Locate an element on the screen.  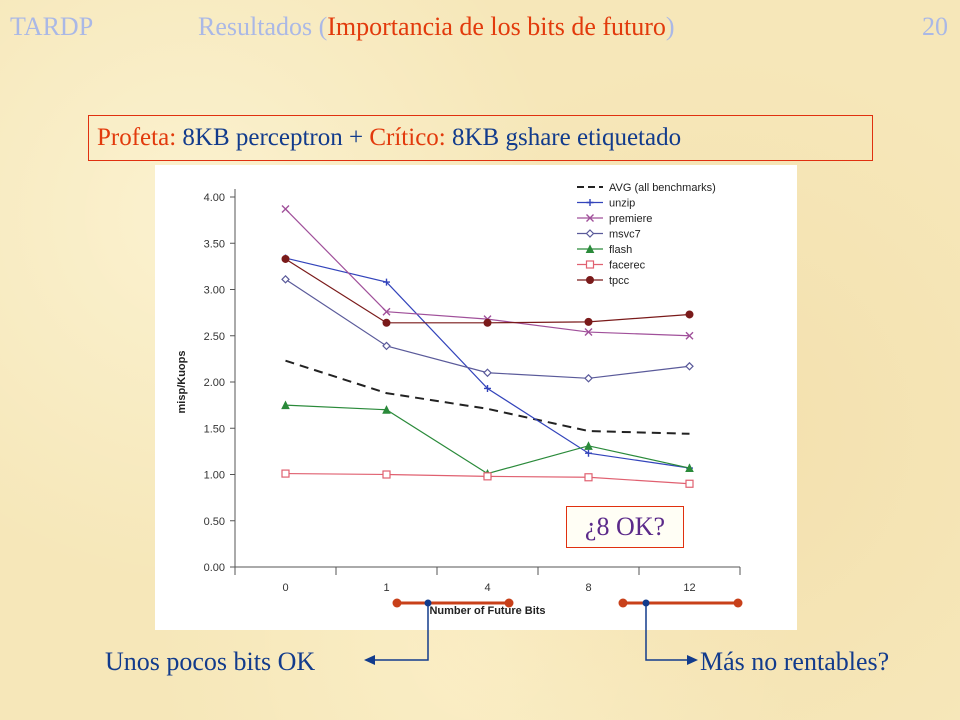
subtitle-critic-label: Crítico: is located at coordinates (410, 137).